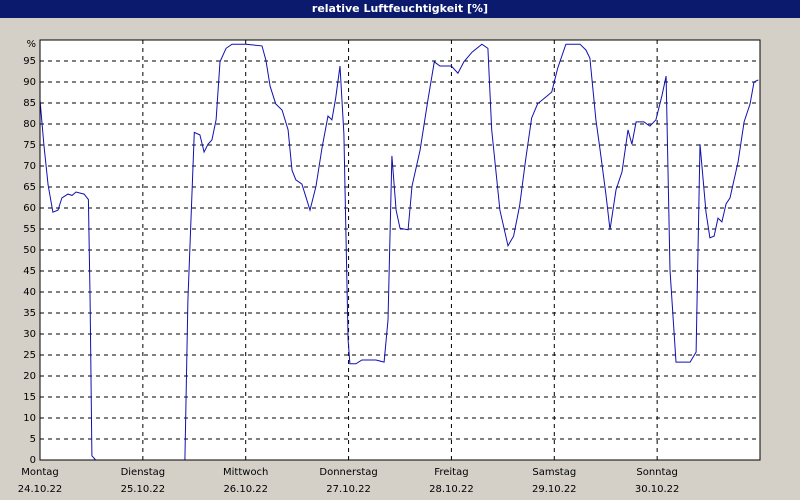 This screenshot has width=800, height=500. I want to click on chart-title: relative Luftfeuchtigkeit [%], so click(400, 8).